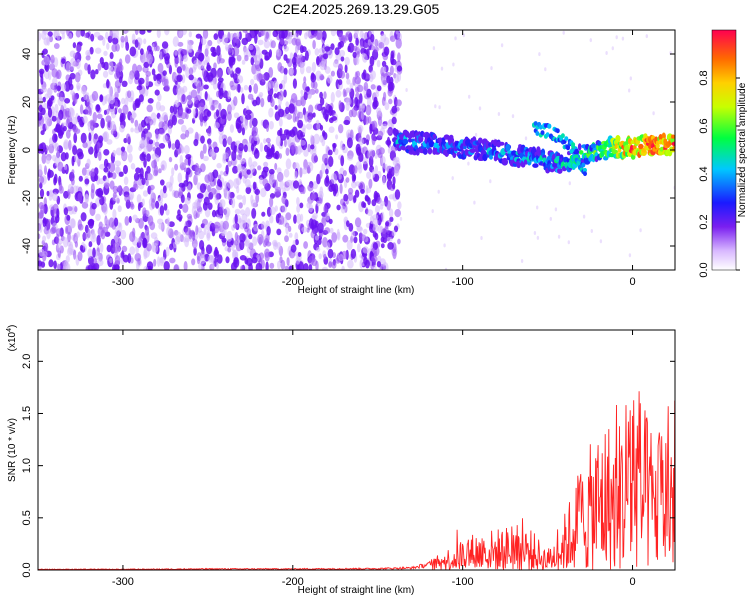 This screenshot has height=600, width=750. I want to click on y-tick-label: 1.5, so click(27, 413).